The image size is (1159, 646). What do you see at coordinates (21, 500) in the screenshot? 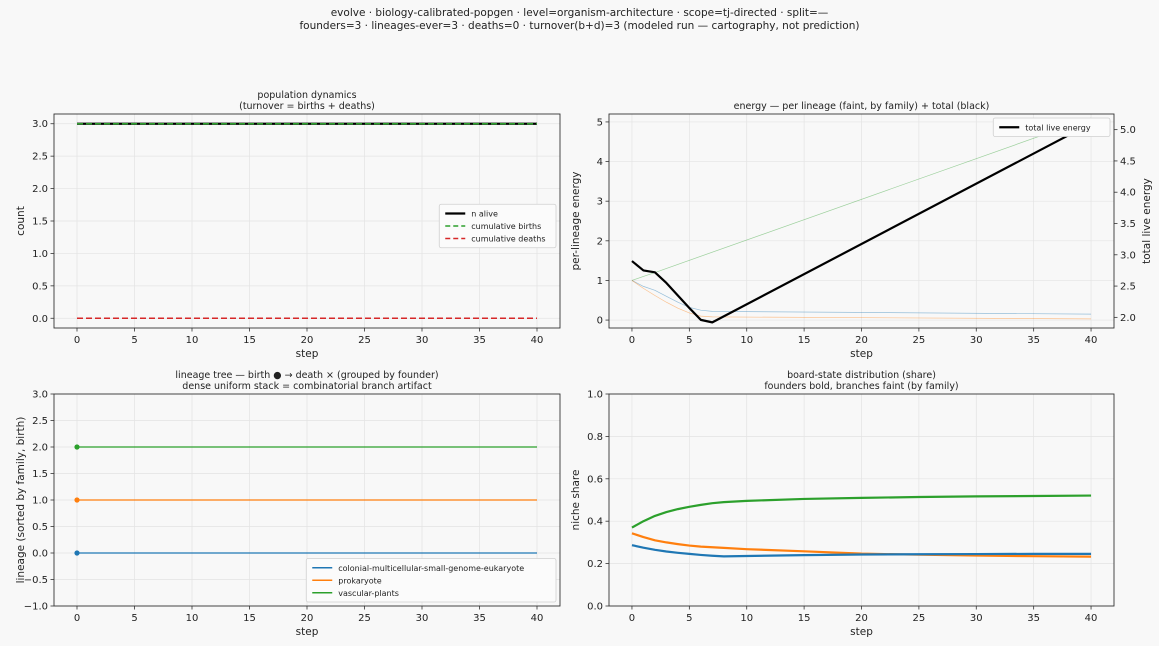
I see `y-axis-label: lineage (sorted by family, birth)` at bounding box center [21, 500].